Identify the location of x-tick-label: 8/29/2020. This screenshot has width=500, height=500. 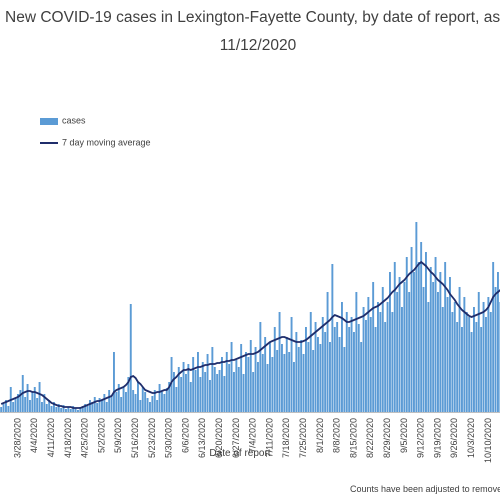
(387, 438).